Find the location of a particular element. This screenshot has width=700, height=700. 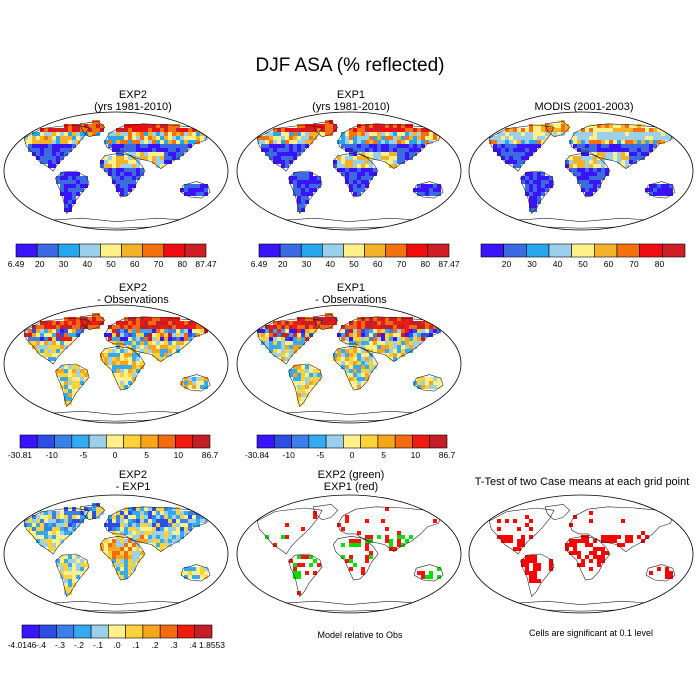

map-exp2 is located at coordinates (116, 171).